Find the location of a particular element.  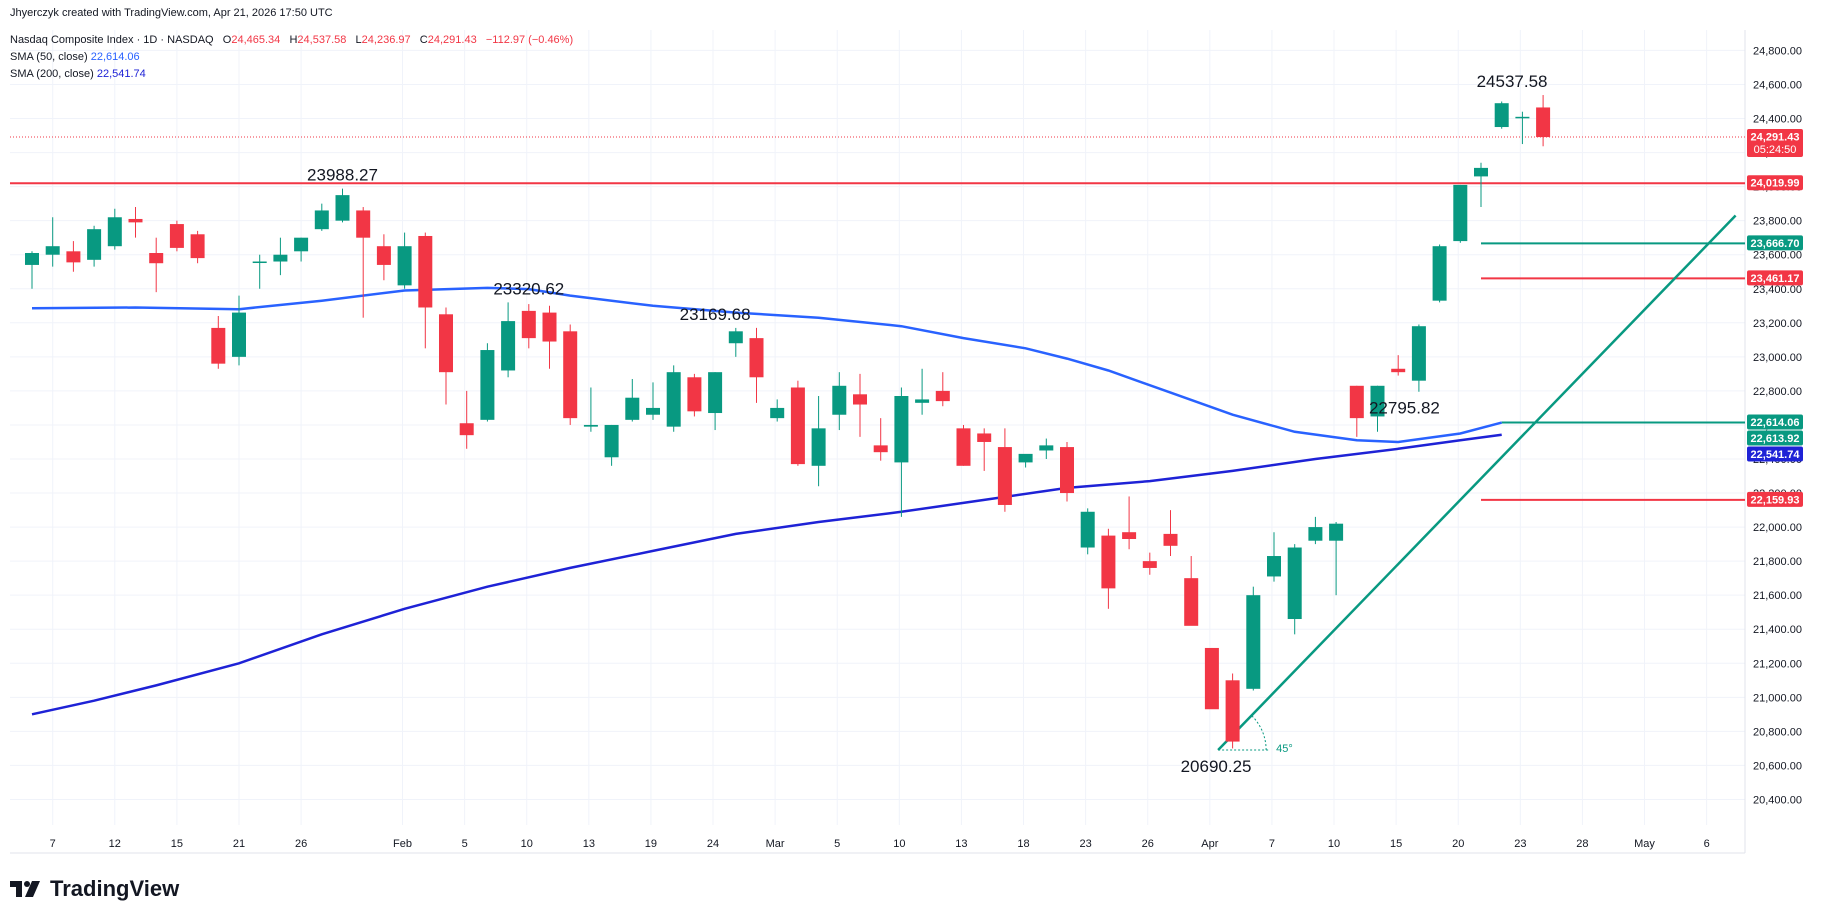

y-tick-label: 21,600.00 is located at coordinates (1777, 596).